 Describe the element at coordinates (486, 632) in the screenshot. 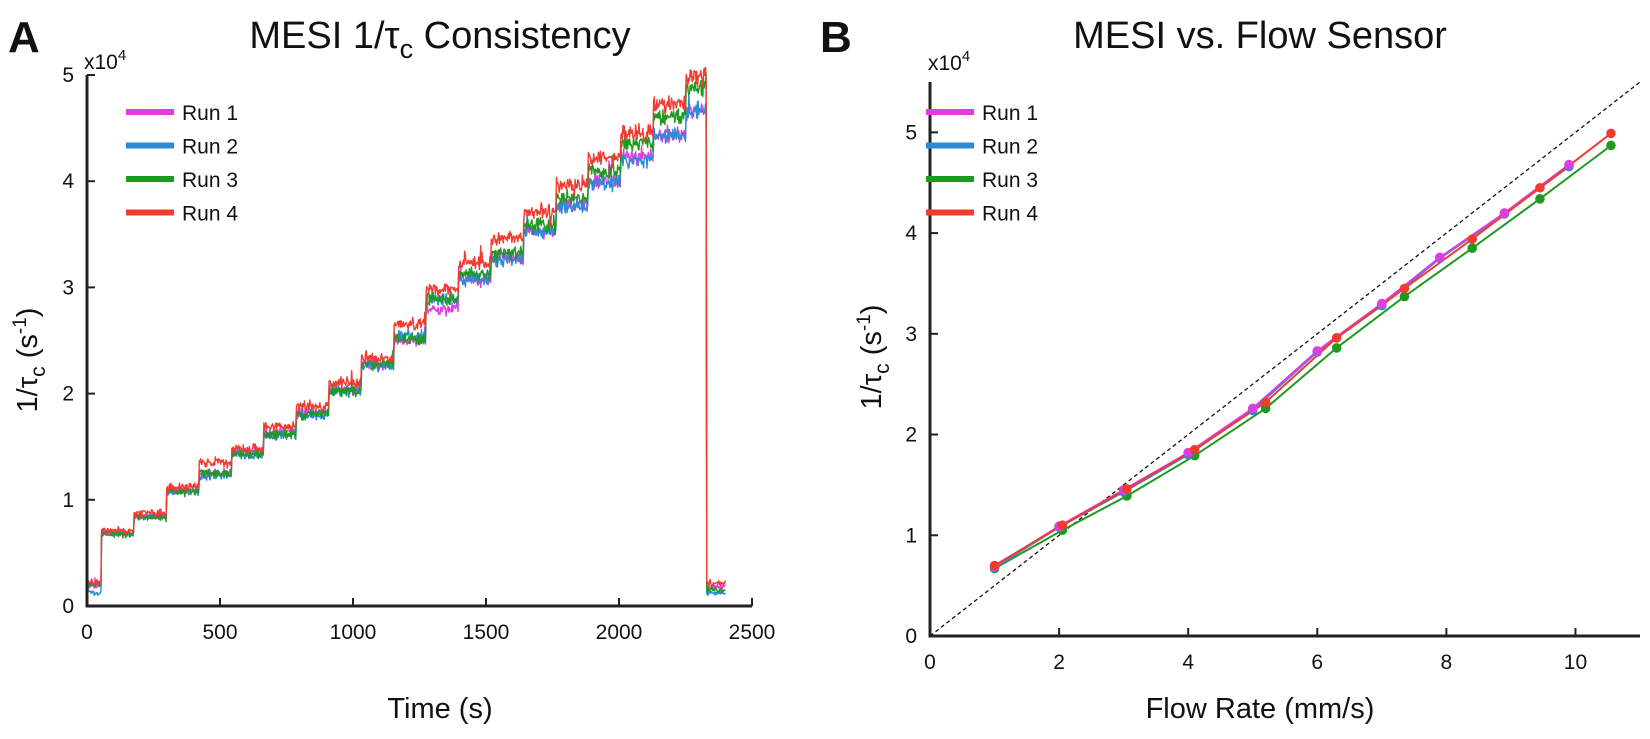

I see `panel-a-x-tick-label: 1500` at that location.